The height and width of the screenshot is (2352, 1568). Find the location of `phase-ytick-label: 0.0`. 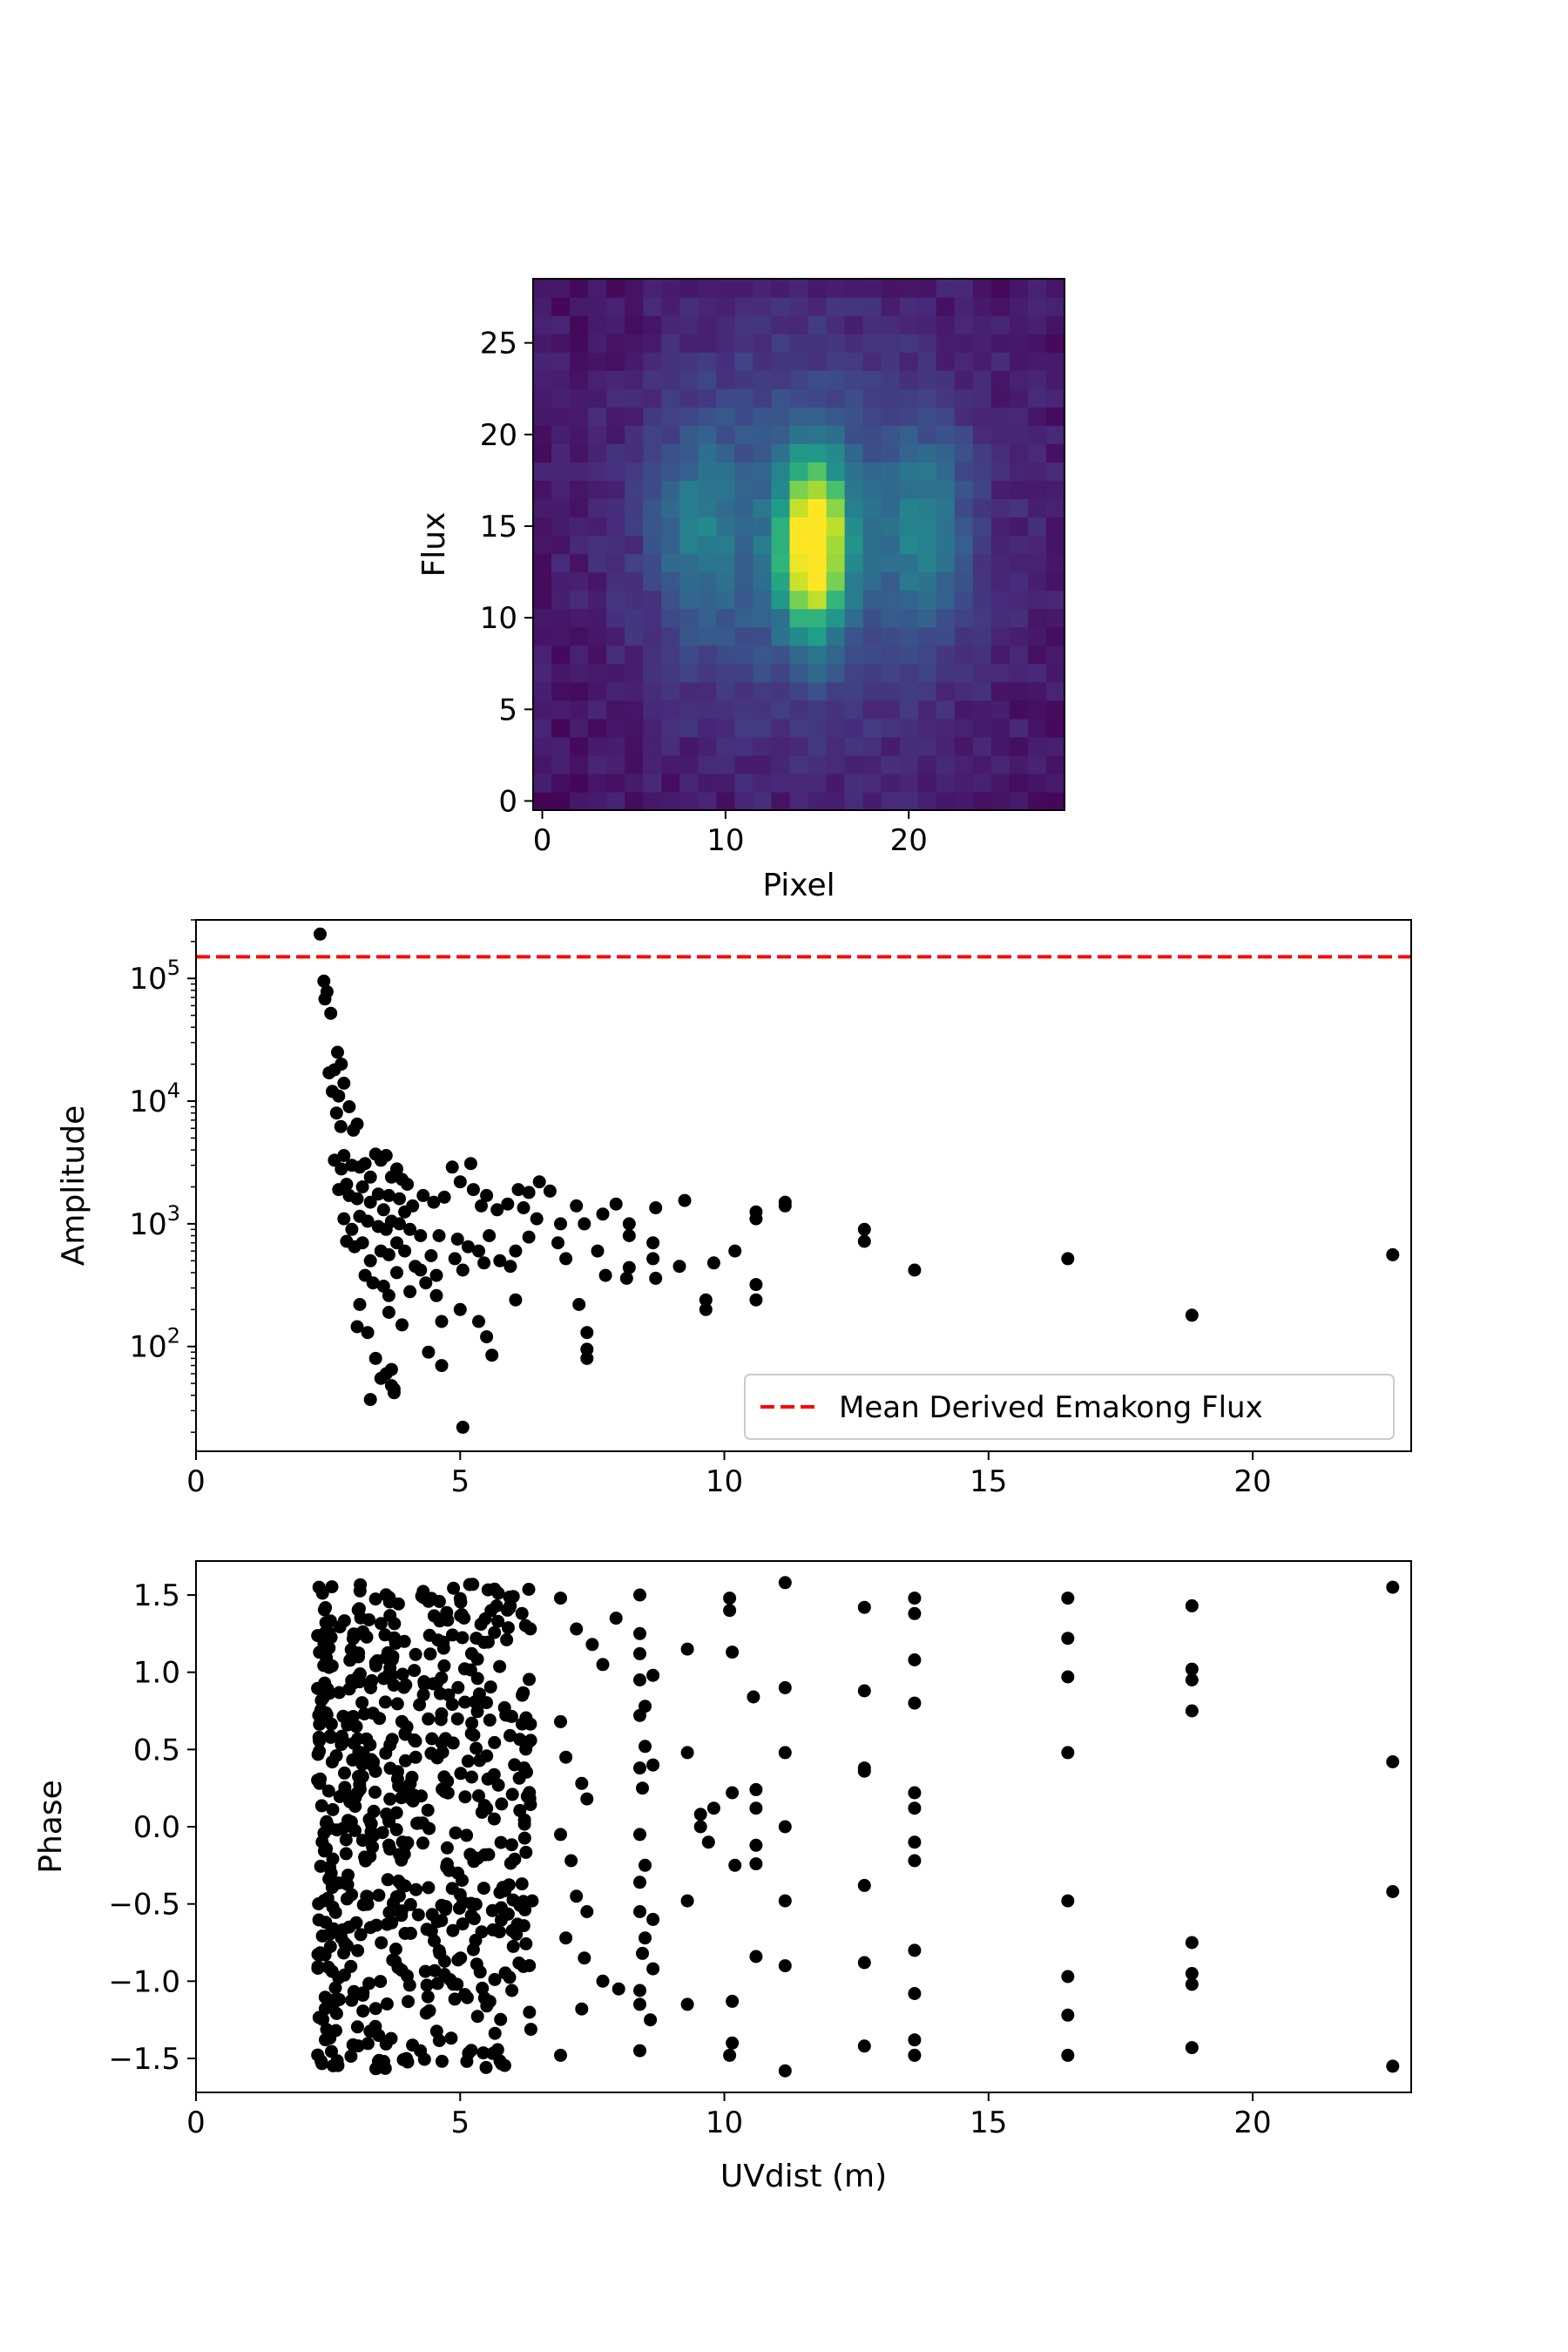

phase-ytick-label: 0.0 is located at coordinates (156, 1827).